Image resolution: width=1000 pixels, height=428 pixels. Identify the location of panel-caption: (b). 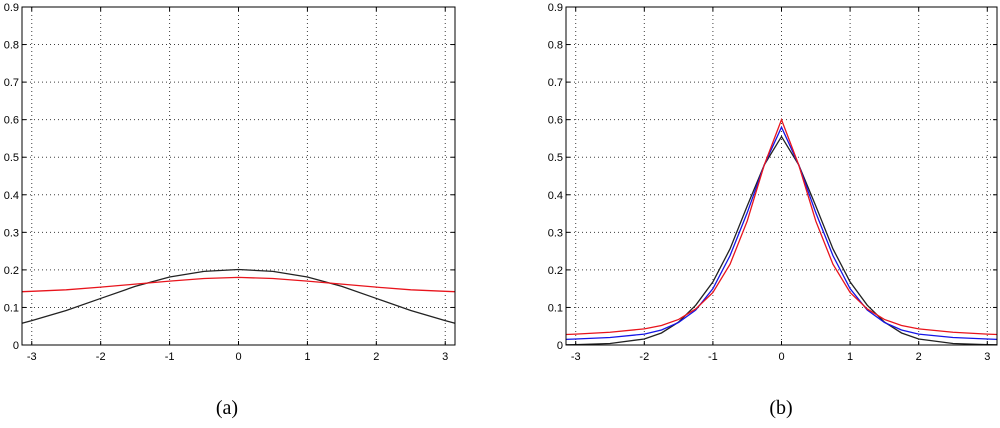
(780, 408).